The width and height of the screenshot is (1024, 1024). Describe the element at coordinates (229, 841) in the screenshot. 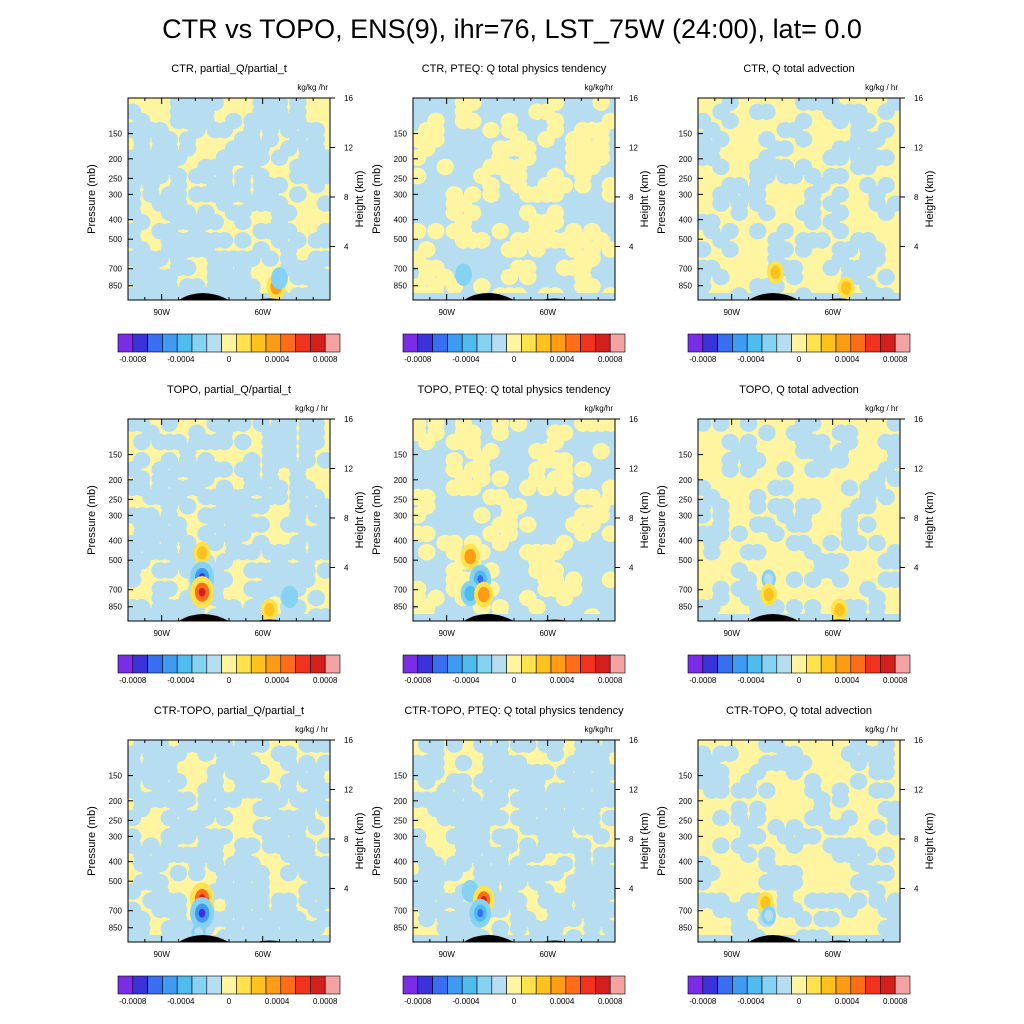

I see `contour-field` at that location.